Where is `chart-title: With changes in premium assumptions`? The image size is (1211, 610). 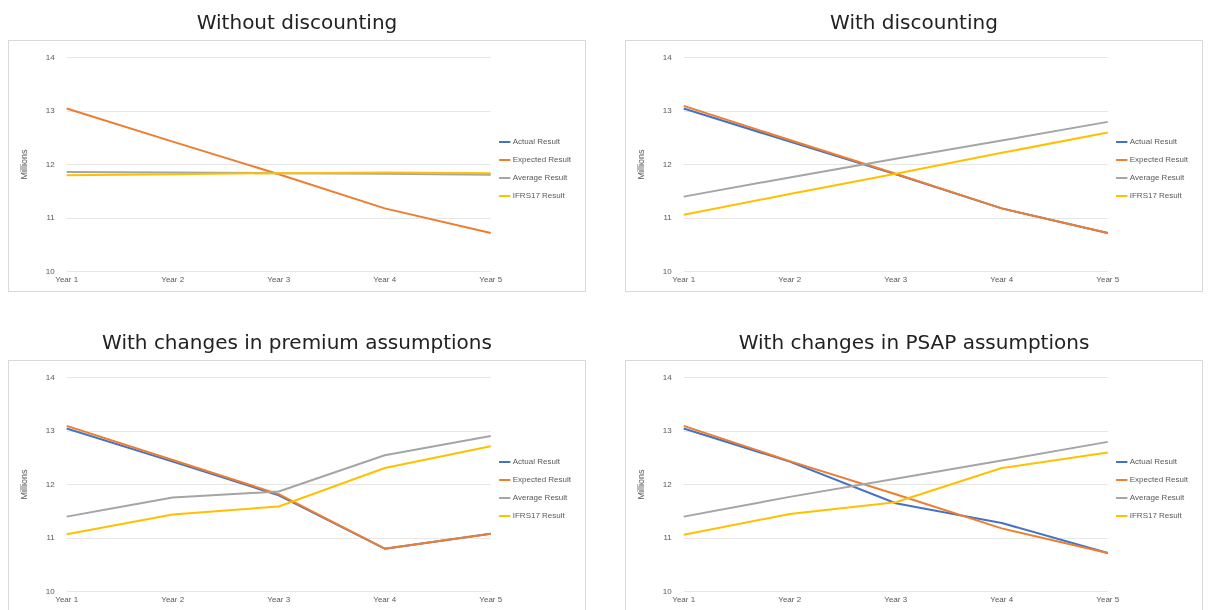
chart-title: With changes in premium assumptions is located at coordinates (297, 342).